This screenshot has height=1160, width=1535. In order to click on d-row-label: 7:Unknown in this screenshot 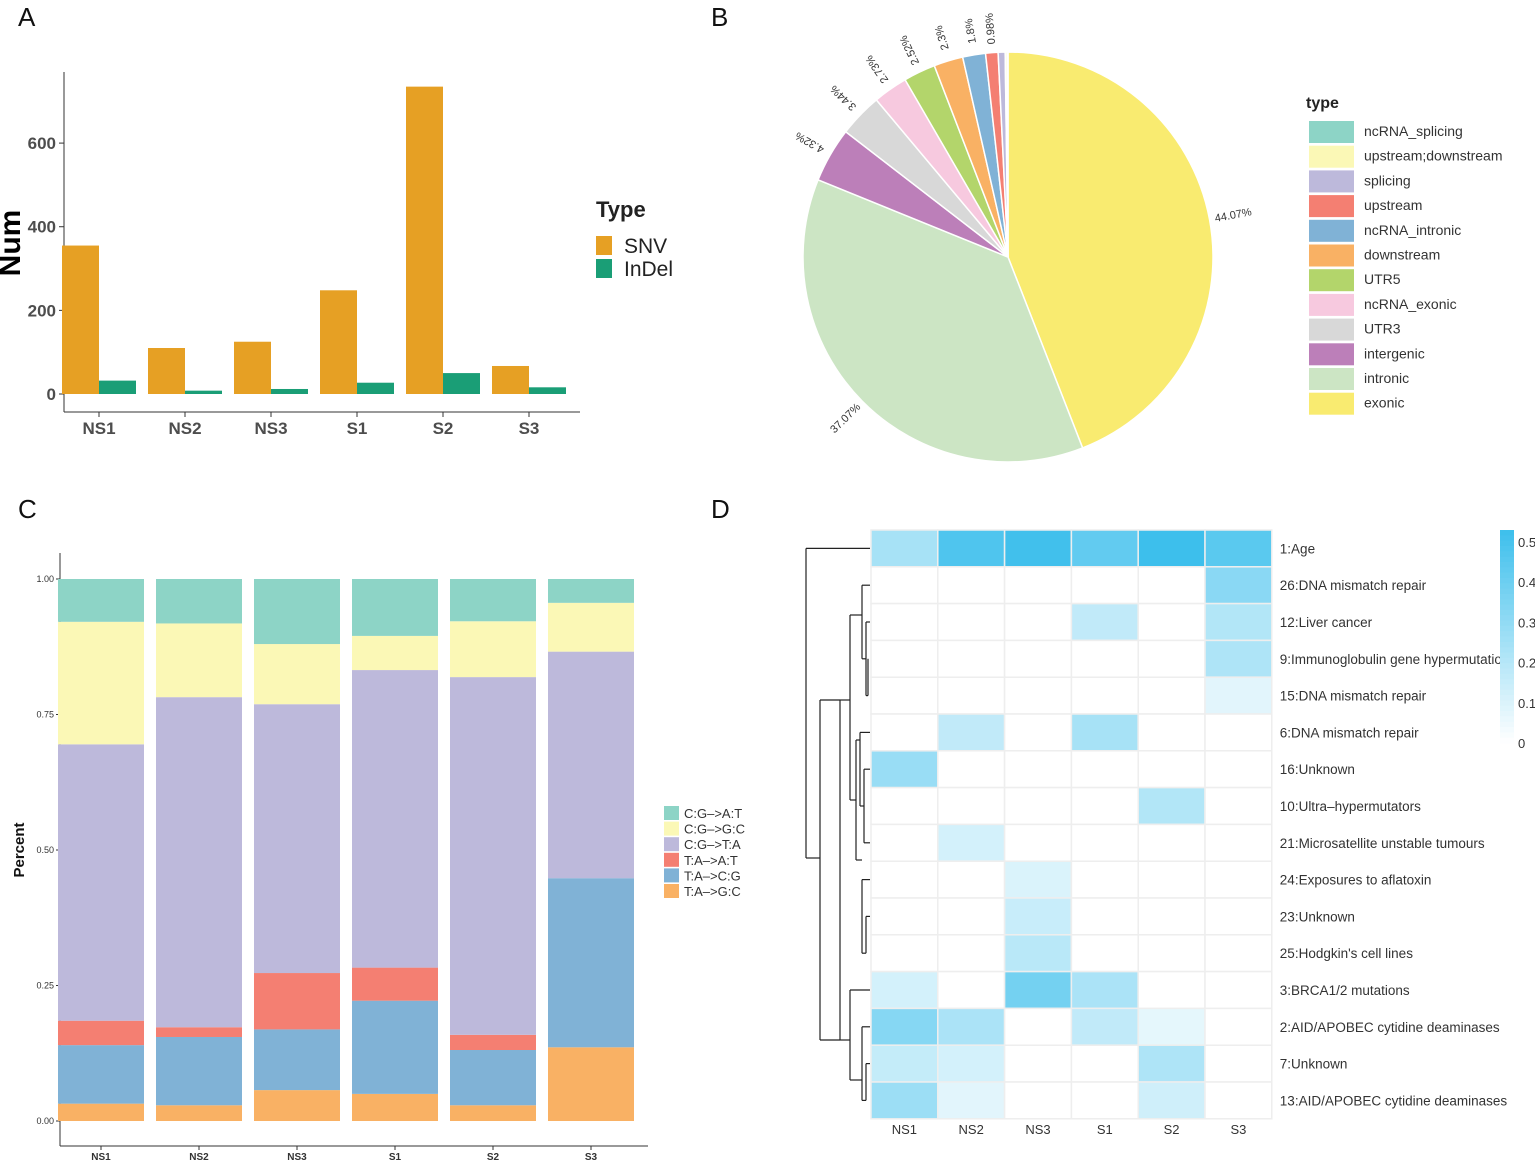, I will do `click(1314, 1064)`.